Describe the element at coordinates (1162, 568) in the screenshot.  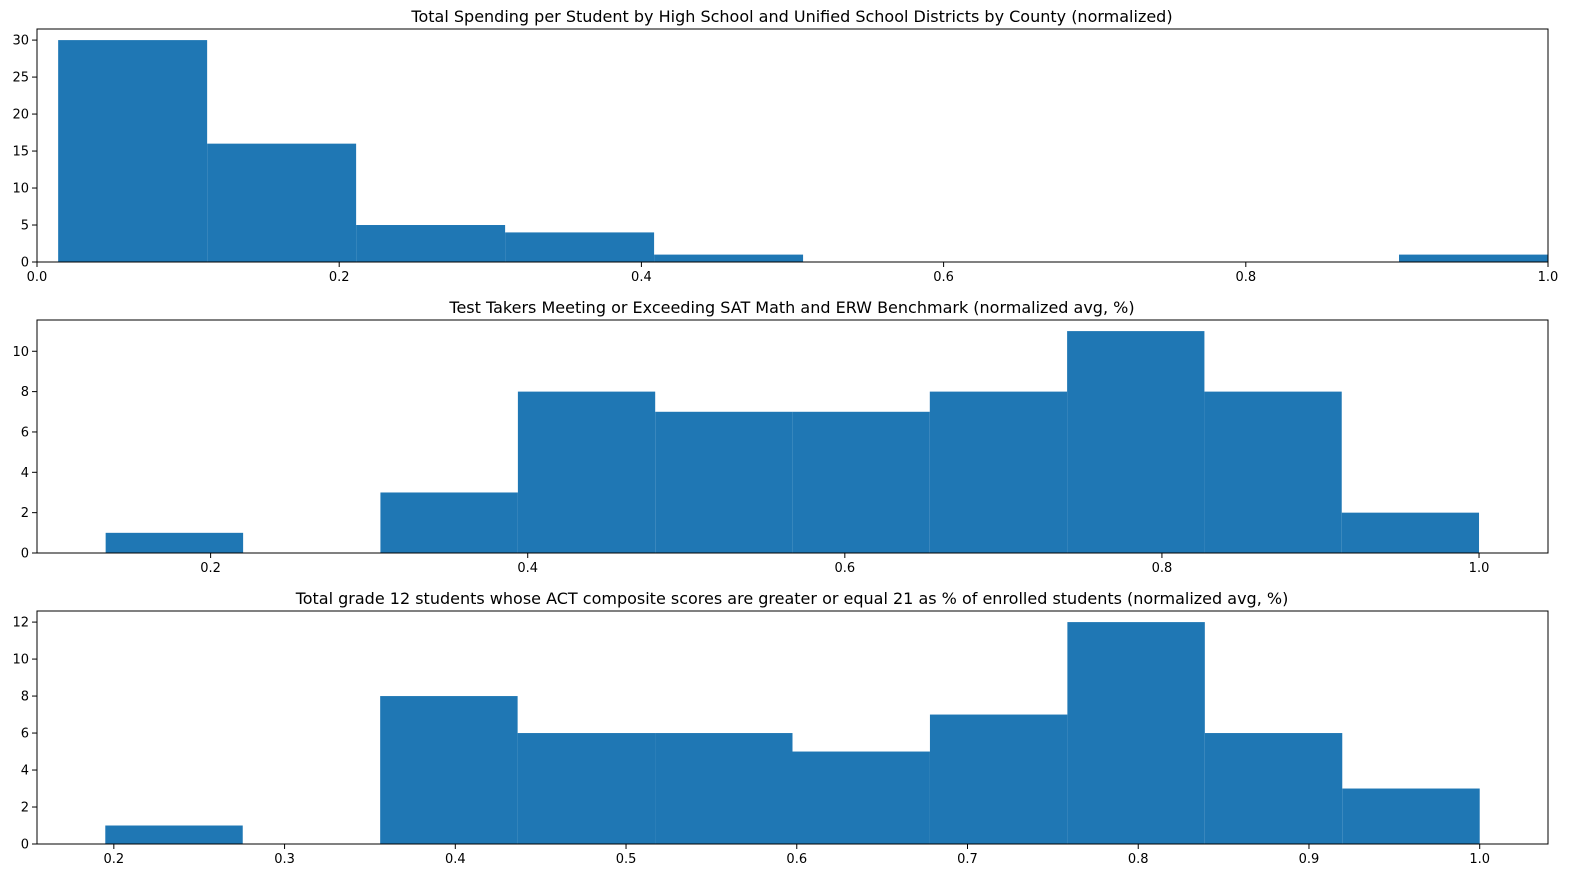
I see `sat-x-tick-label: 0.8` at that location.